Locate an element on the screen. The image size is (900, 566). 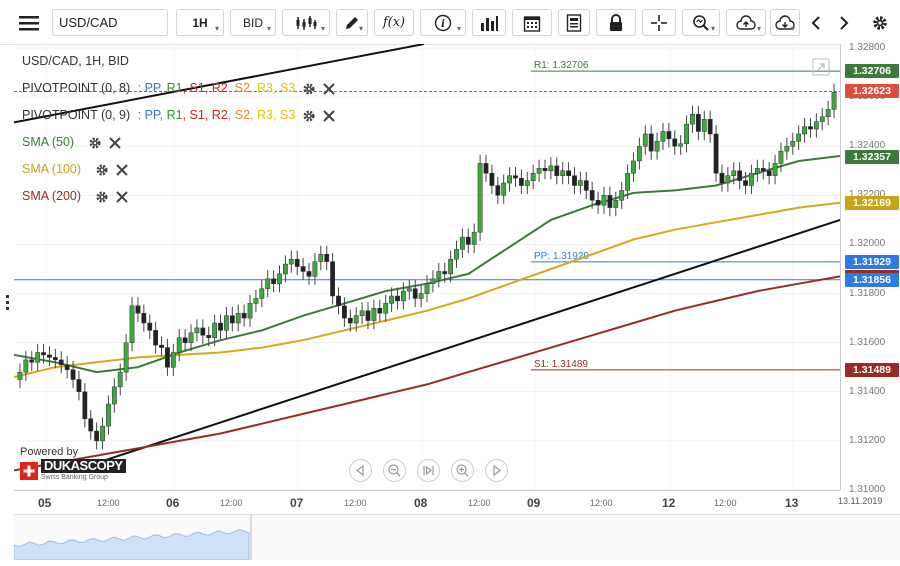
range-navigator is located at coordinates (456, 537).